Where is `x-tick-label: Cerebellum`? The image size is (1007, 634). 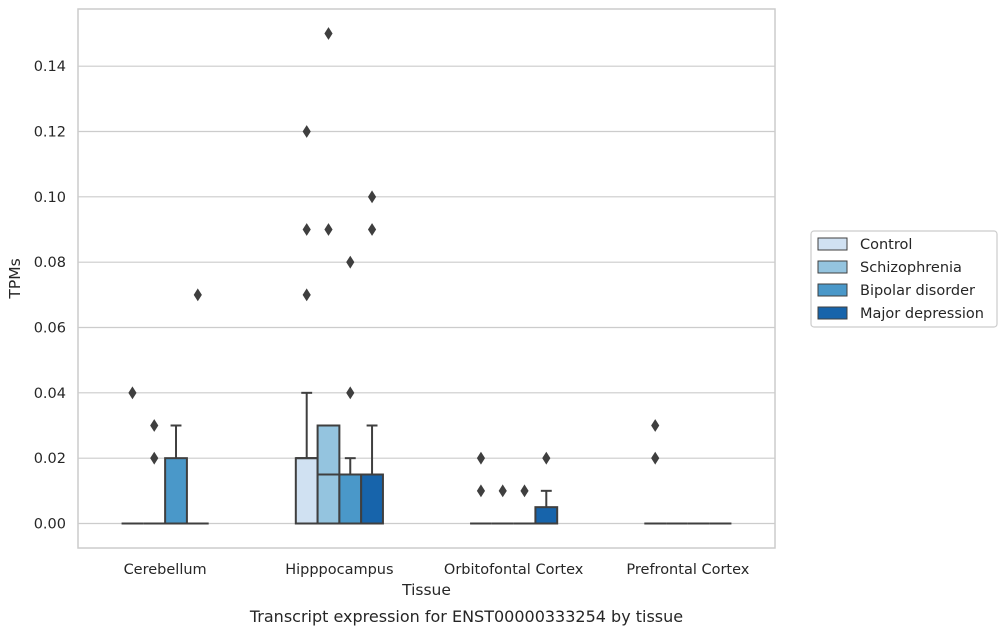
x-tick-label: Cerebellum is located at coordinates (165, 570).